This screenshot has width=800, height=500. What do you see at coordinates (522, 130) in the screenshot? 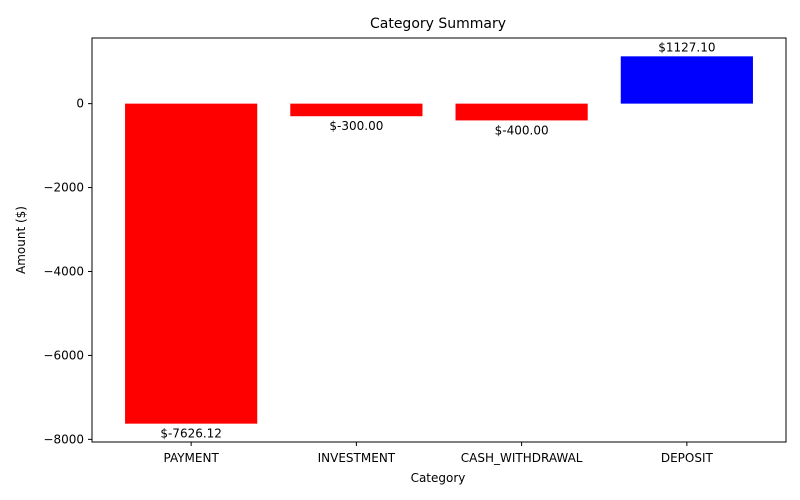
I see `data-label-cash-withdrawal: $-400.00` at bounding box center [522, 130].